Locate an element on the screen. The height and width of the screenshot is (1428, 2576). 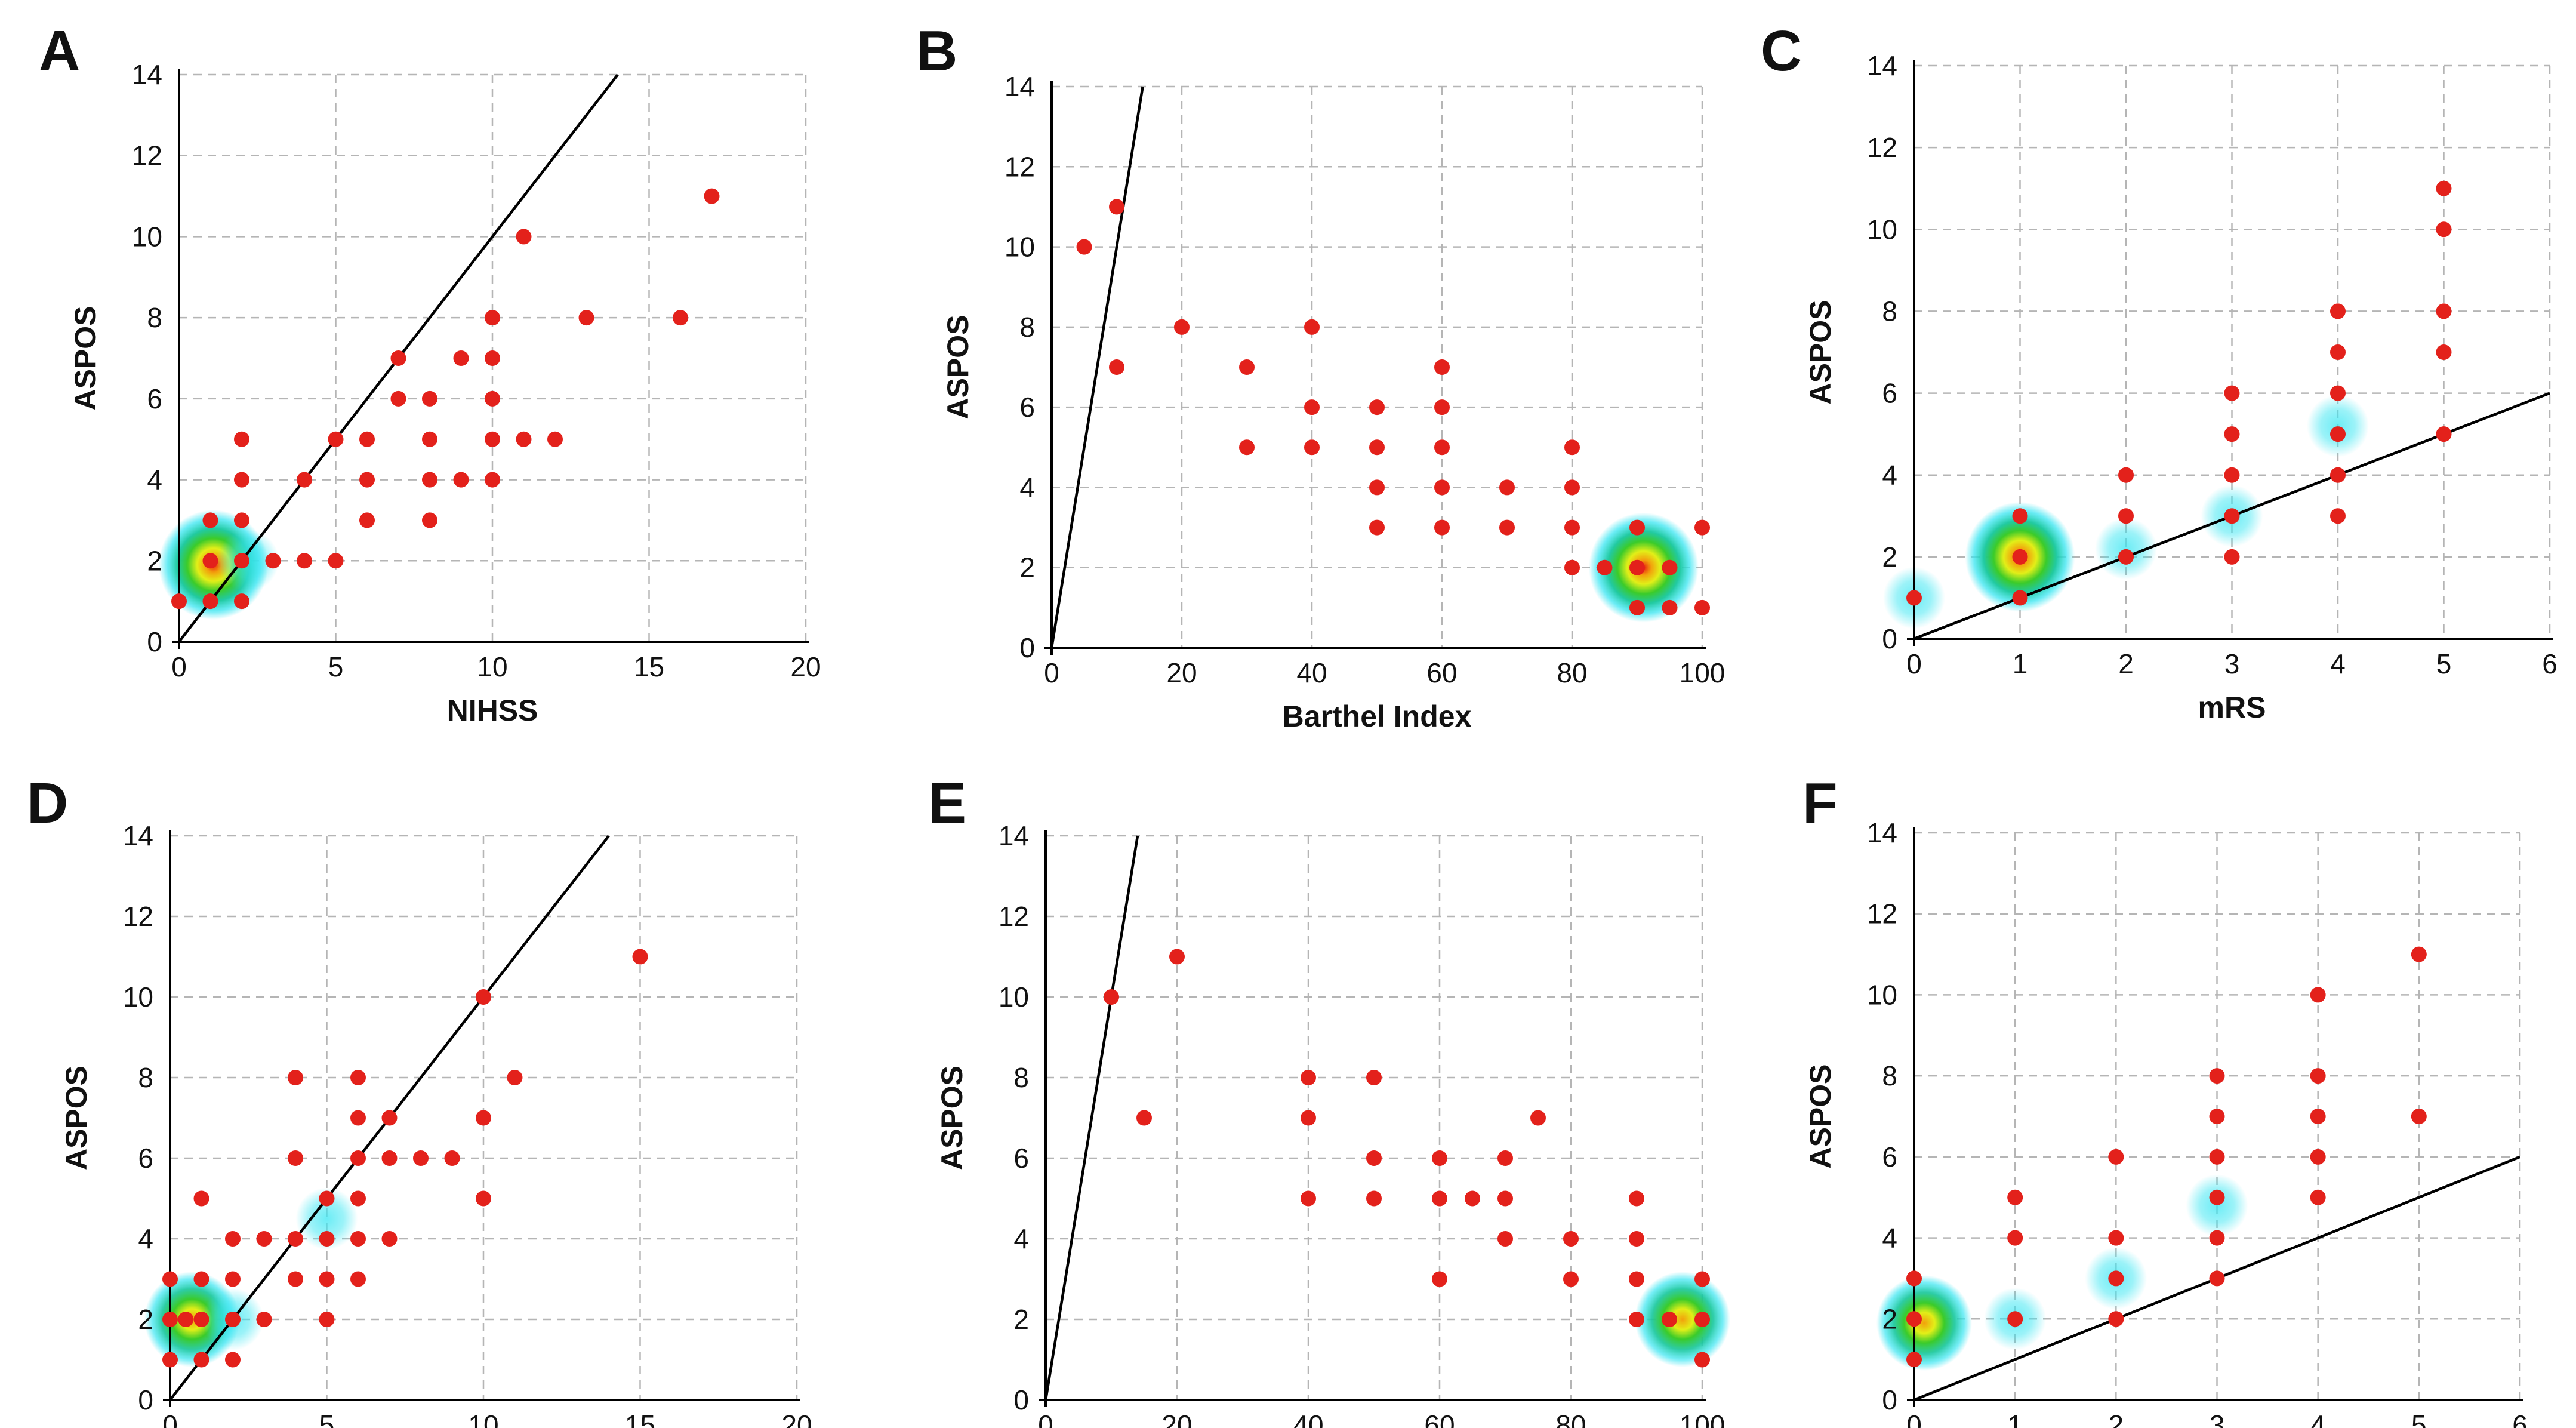
x-axis-title: Barthel Index is located at coordinates (1377, 717).